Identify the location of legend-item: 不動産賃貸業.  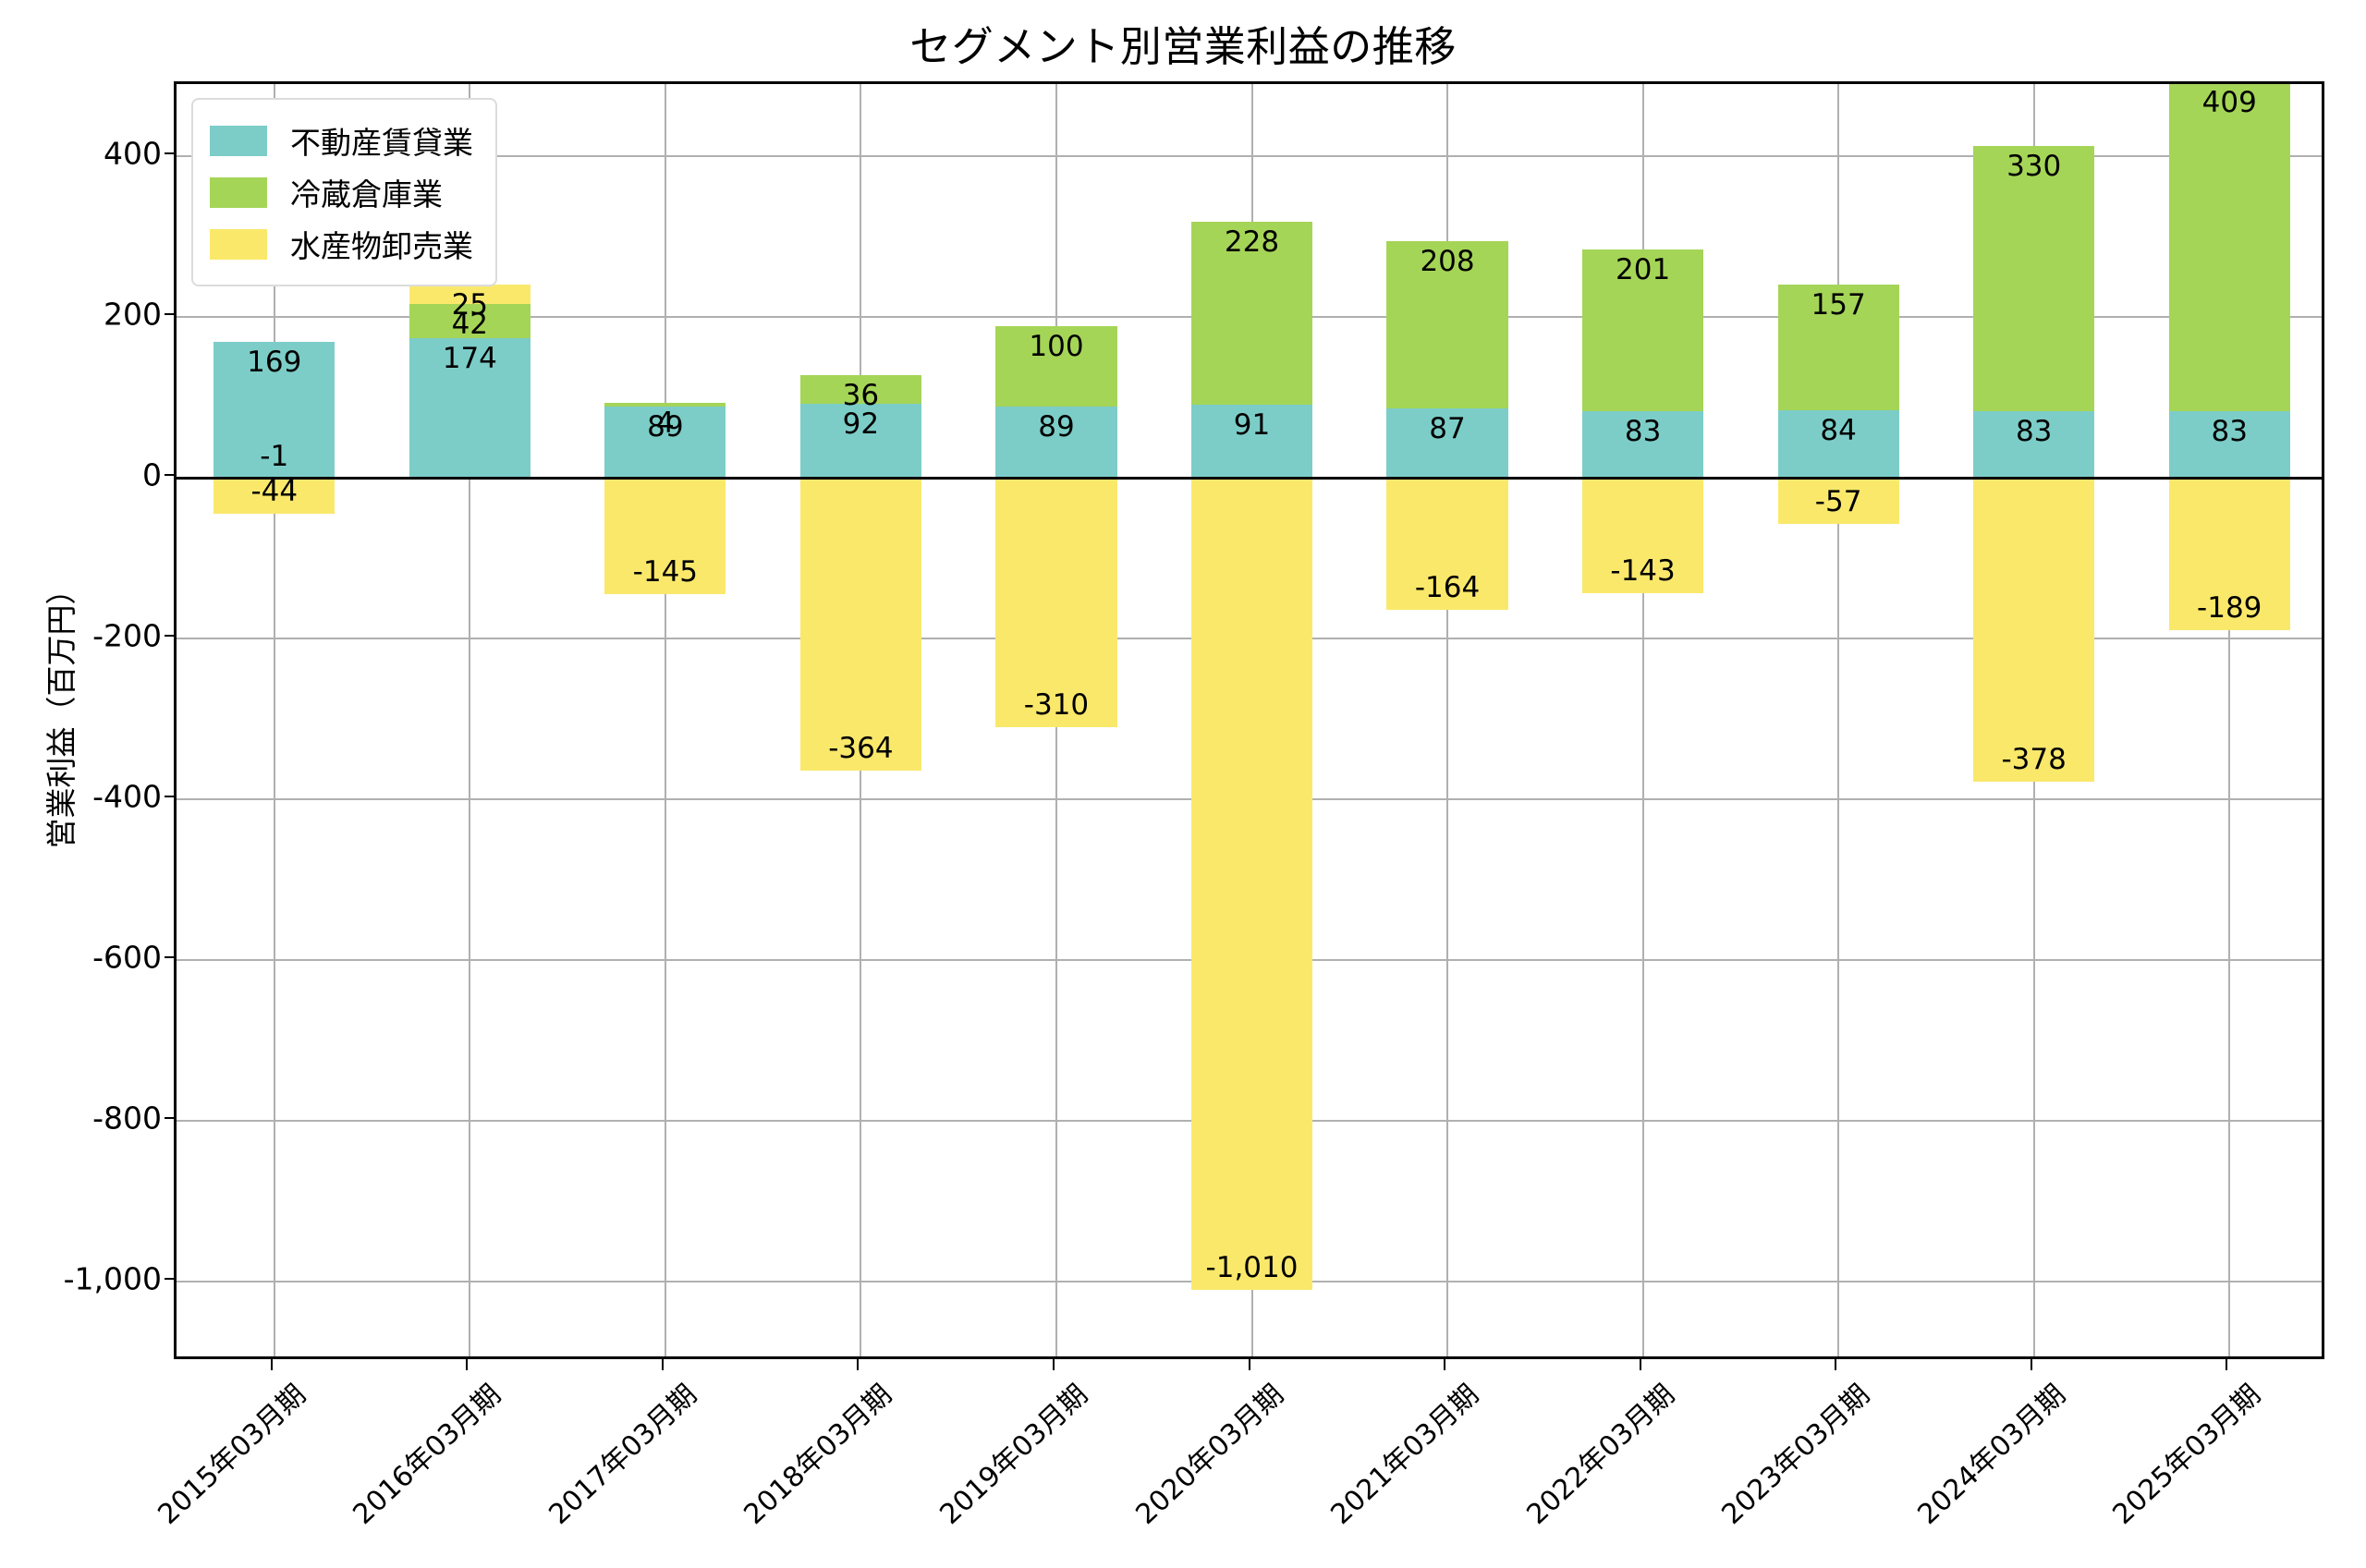
(342, 140).